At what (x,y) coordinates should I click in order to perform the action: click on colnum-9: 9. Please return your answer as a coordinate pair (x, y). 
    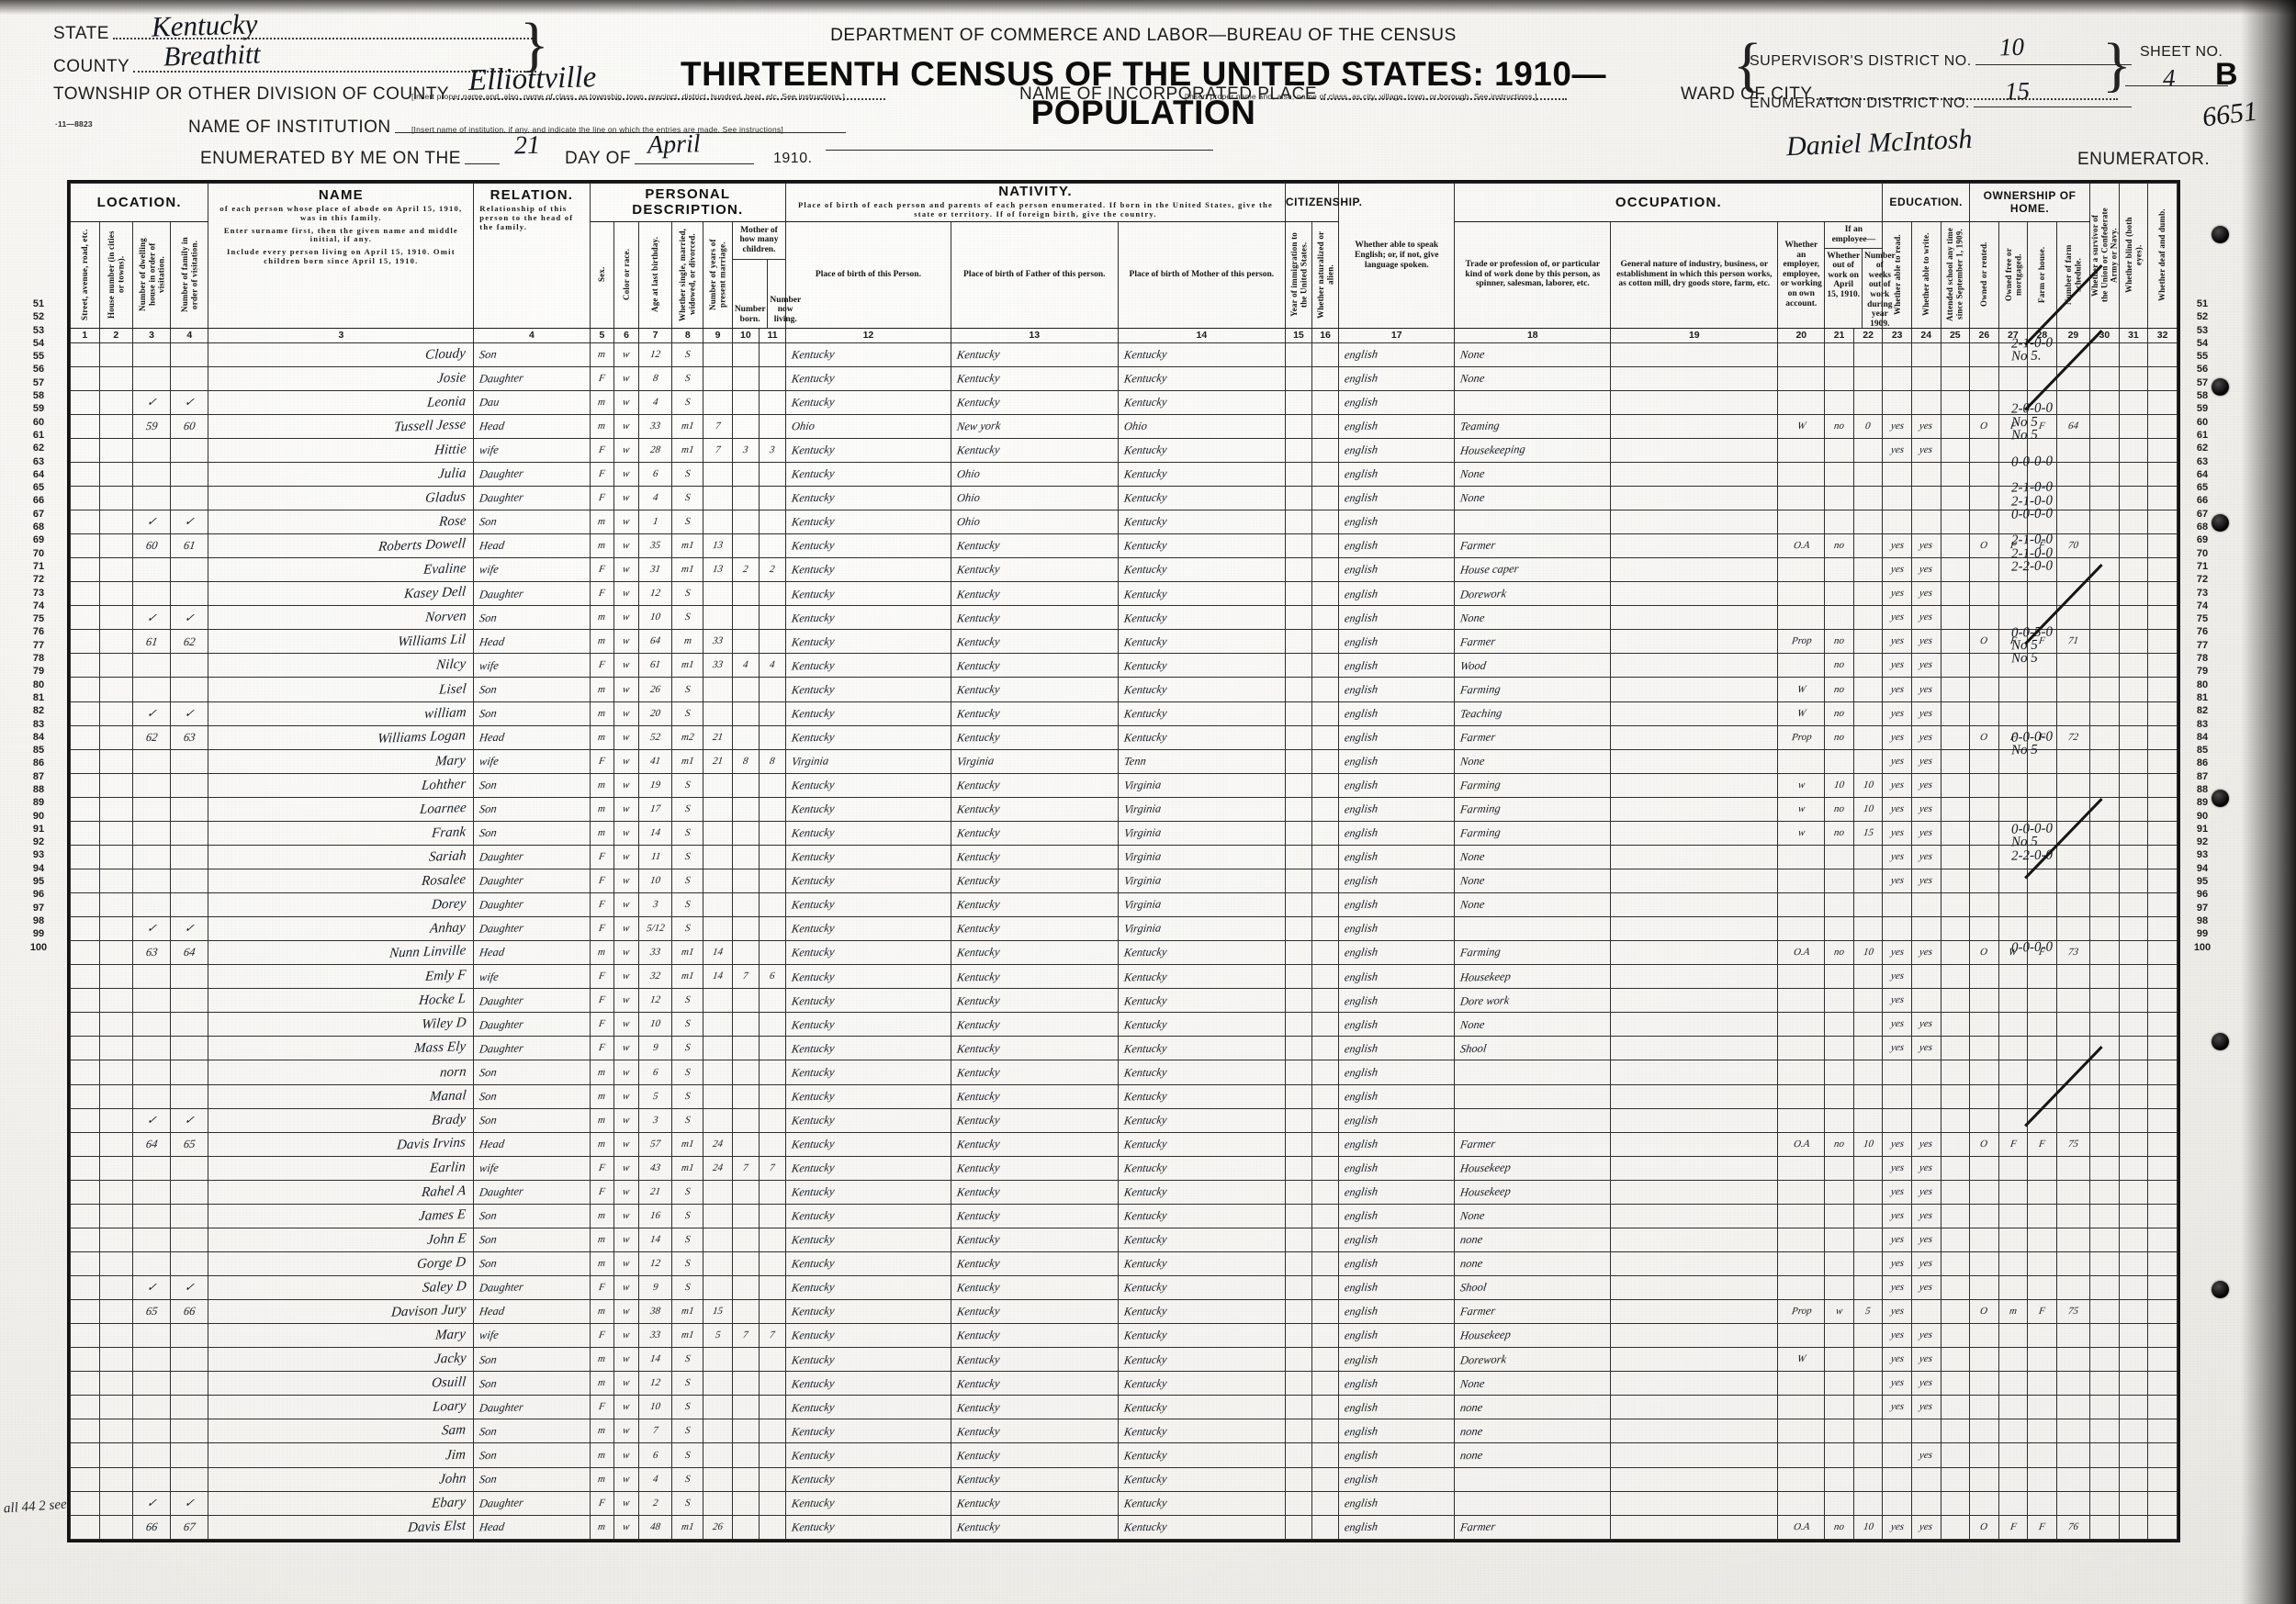
    Looking at the image, I should click on (718, 335).